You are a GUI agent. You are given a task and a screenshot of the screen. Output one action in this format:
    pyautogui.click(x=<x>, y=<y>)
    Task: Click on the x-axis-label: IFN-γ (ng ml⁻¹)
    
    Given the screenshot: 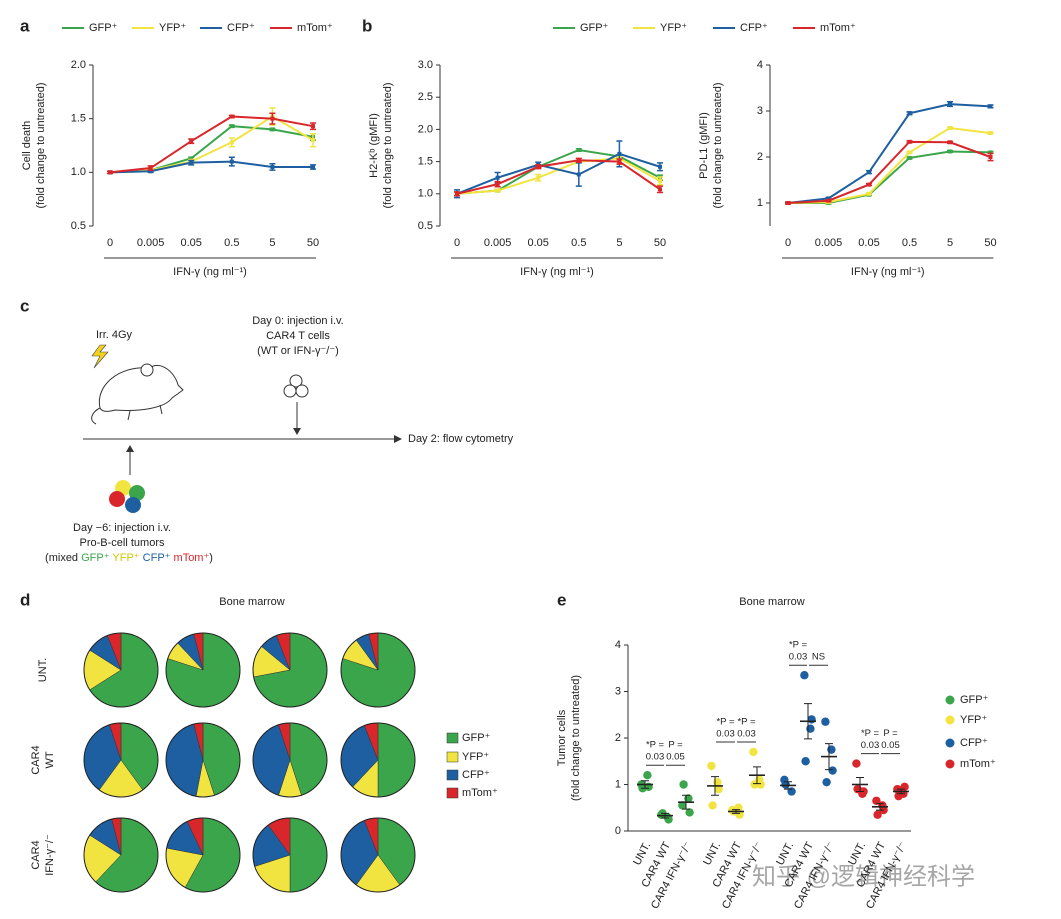 What is the action you would take?
    pyautogui.click(x=557, y=272)
    